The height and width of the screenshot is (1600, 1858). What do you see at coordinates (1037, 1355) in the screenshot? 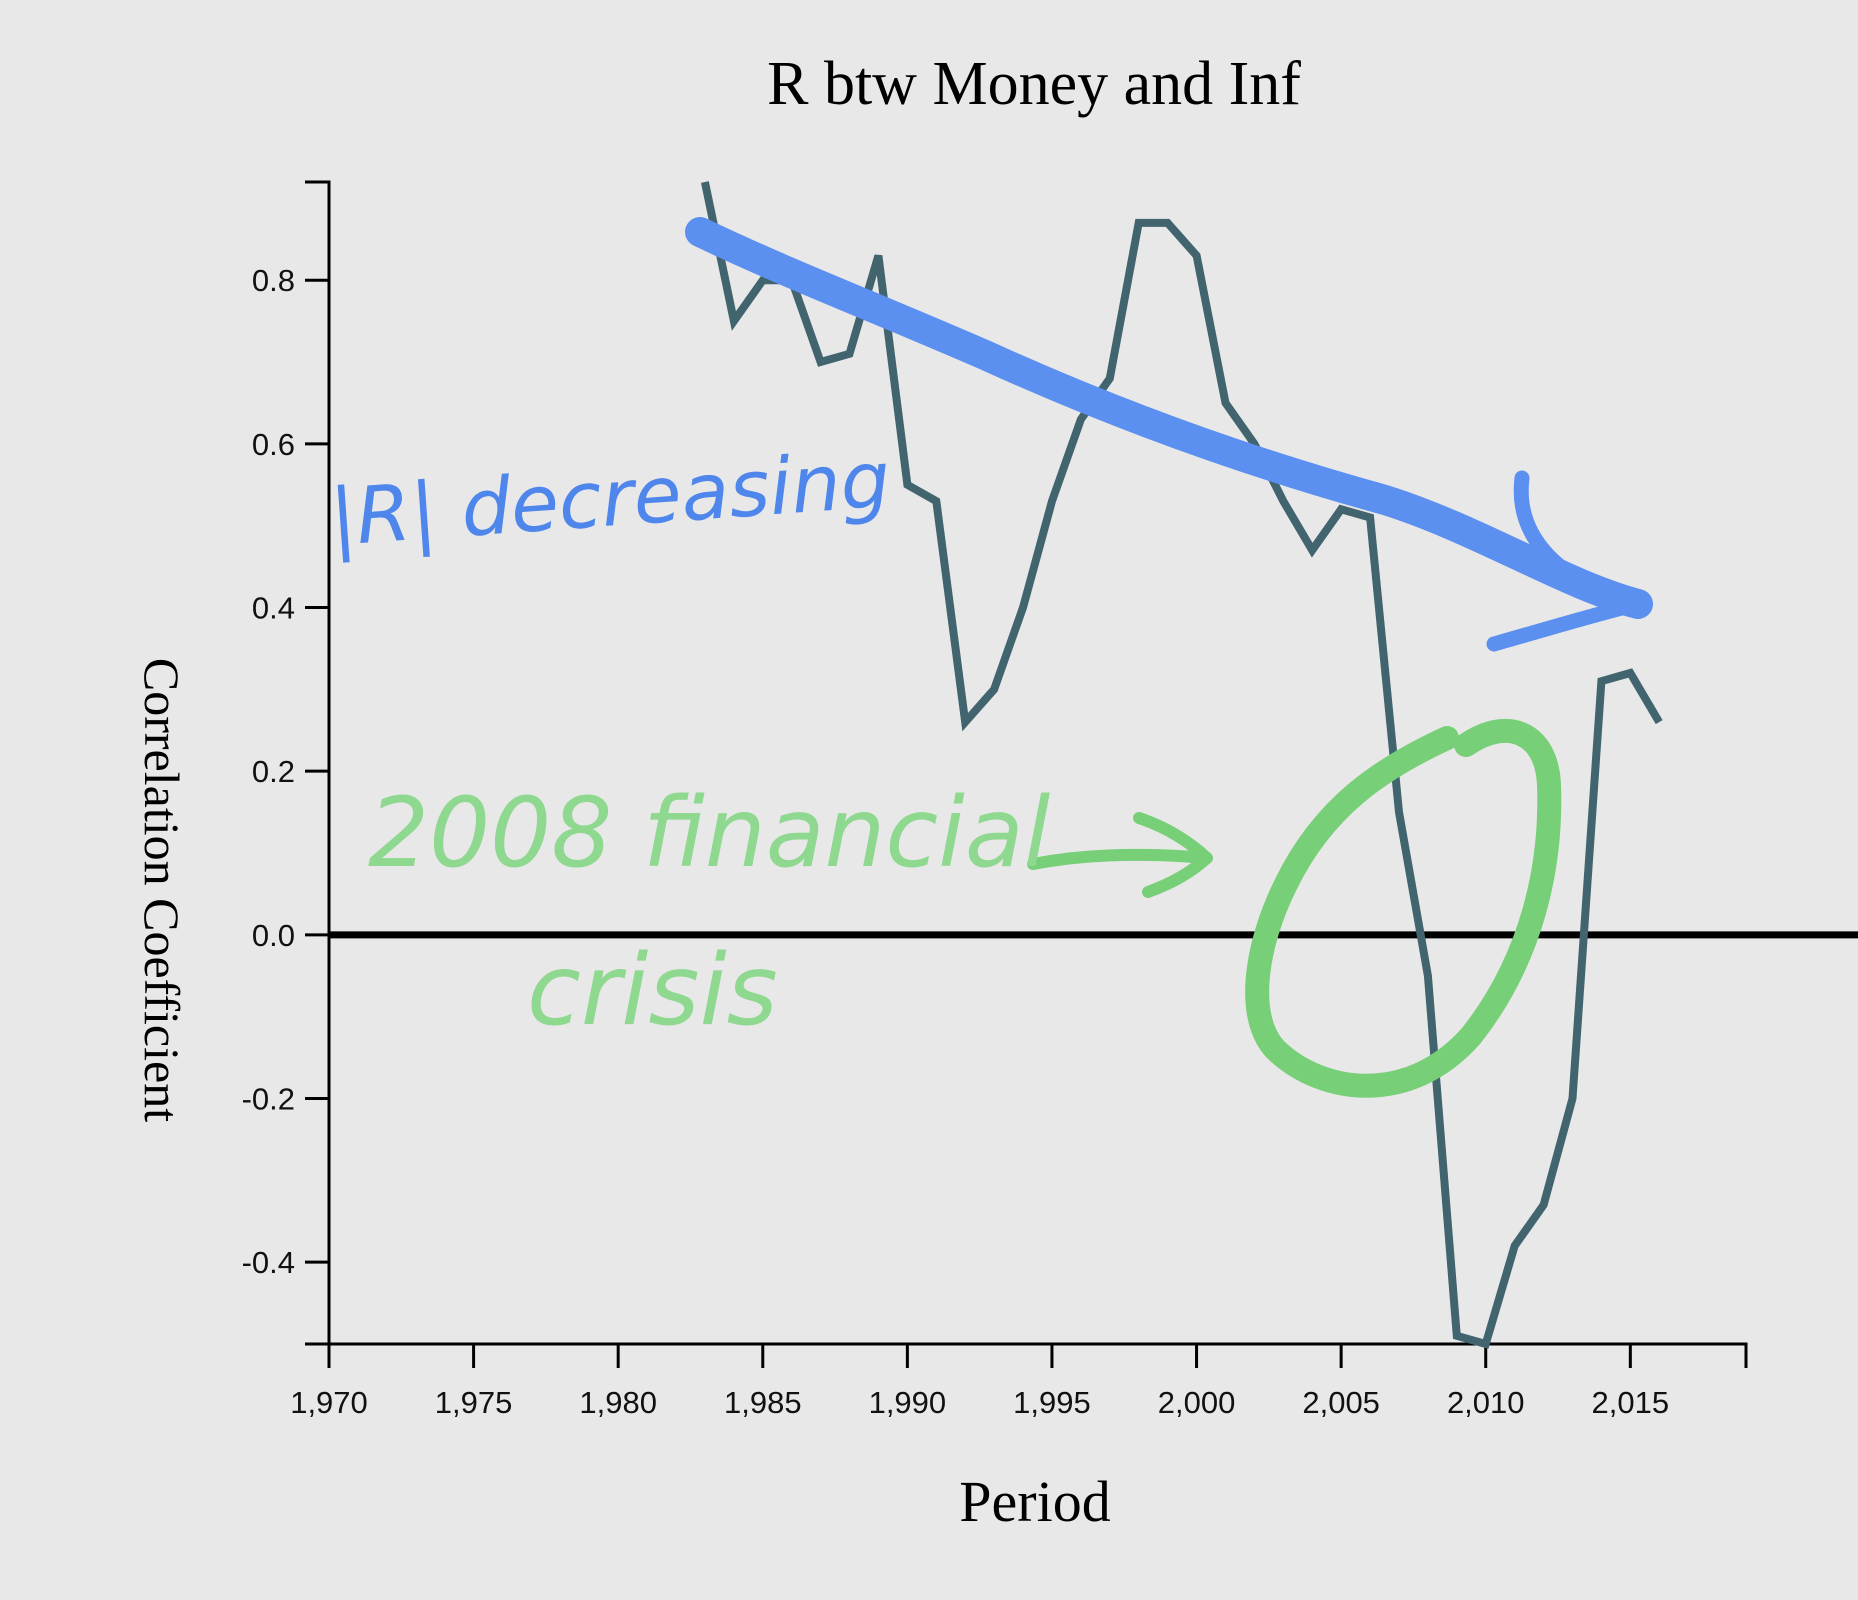
I see `x-axis-line` at bounding box center [1037, 1355].